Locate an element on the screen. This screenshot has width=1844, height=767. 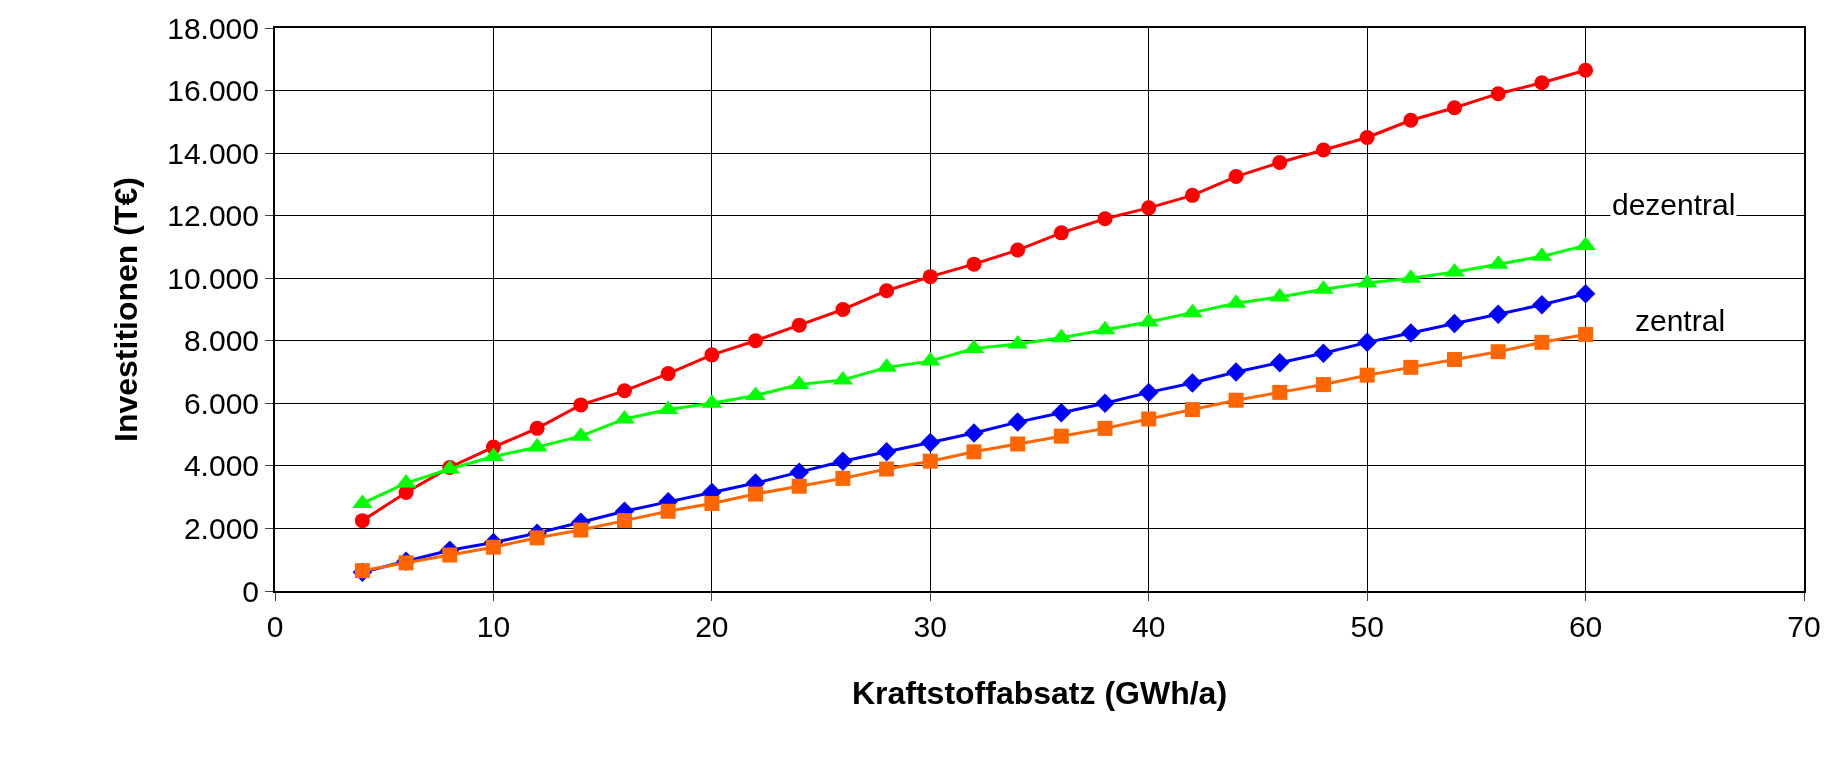
y-tick-label: 12.000 is located at coordinates (213, 216).